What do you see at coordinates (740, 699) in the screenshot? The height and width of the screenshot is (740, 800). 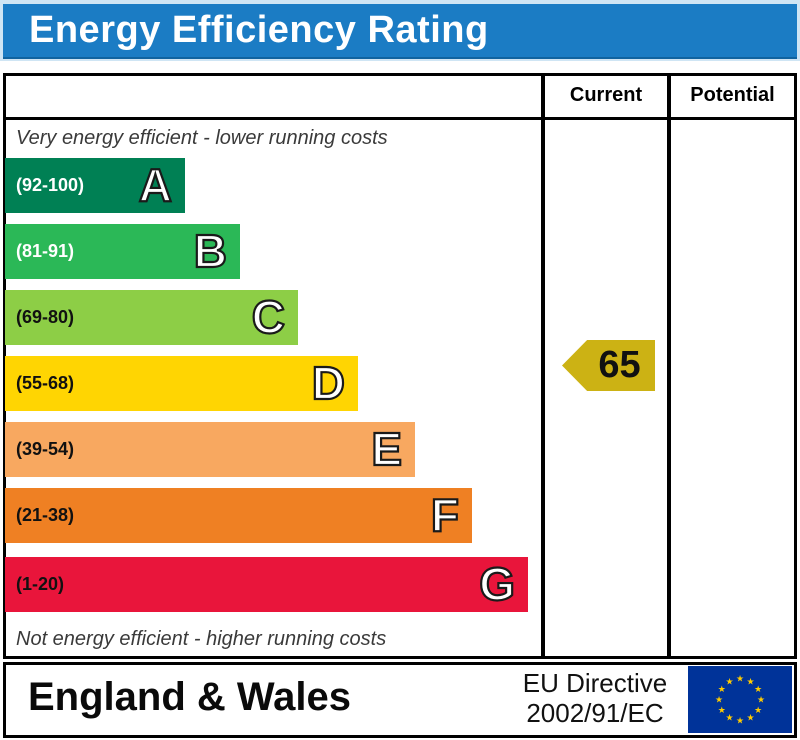 I see `eu-flag-icon: ★ ★ ★ ★ ★ ★ ★ ★ ★ ★ ★ ★` at bounding box center [740, 699].